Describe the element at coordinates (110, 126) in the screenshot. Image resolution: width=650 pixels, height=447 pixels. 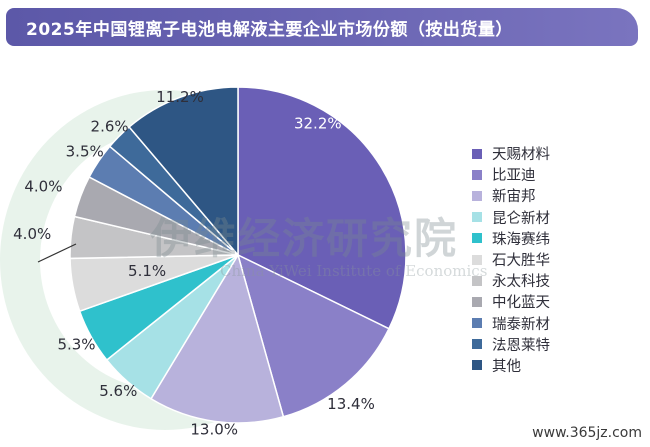
I see `slice-label-10: 2.6%` at that location.